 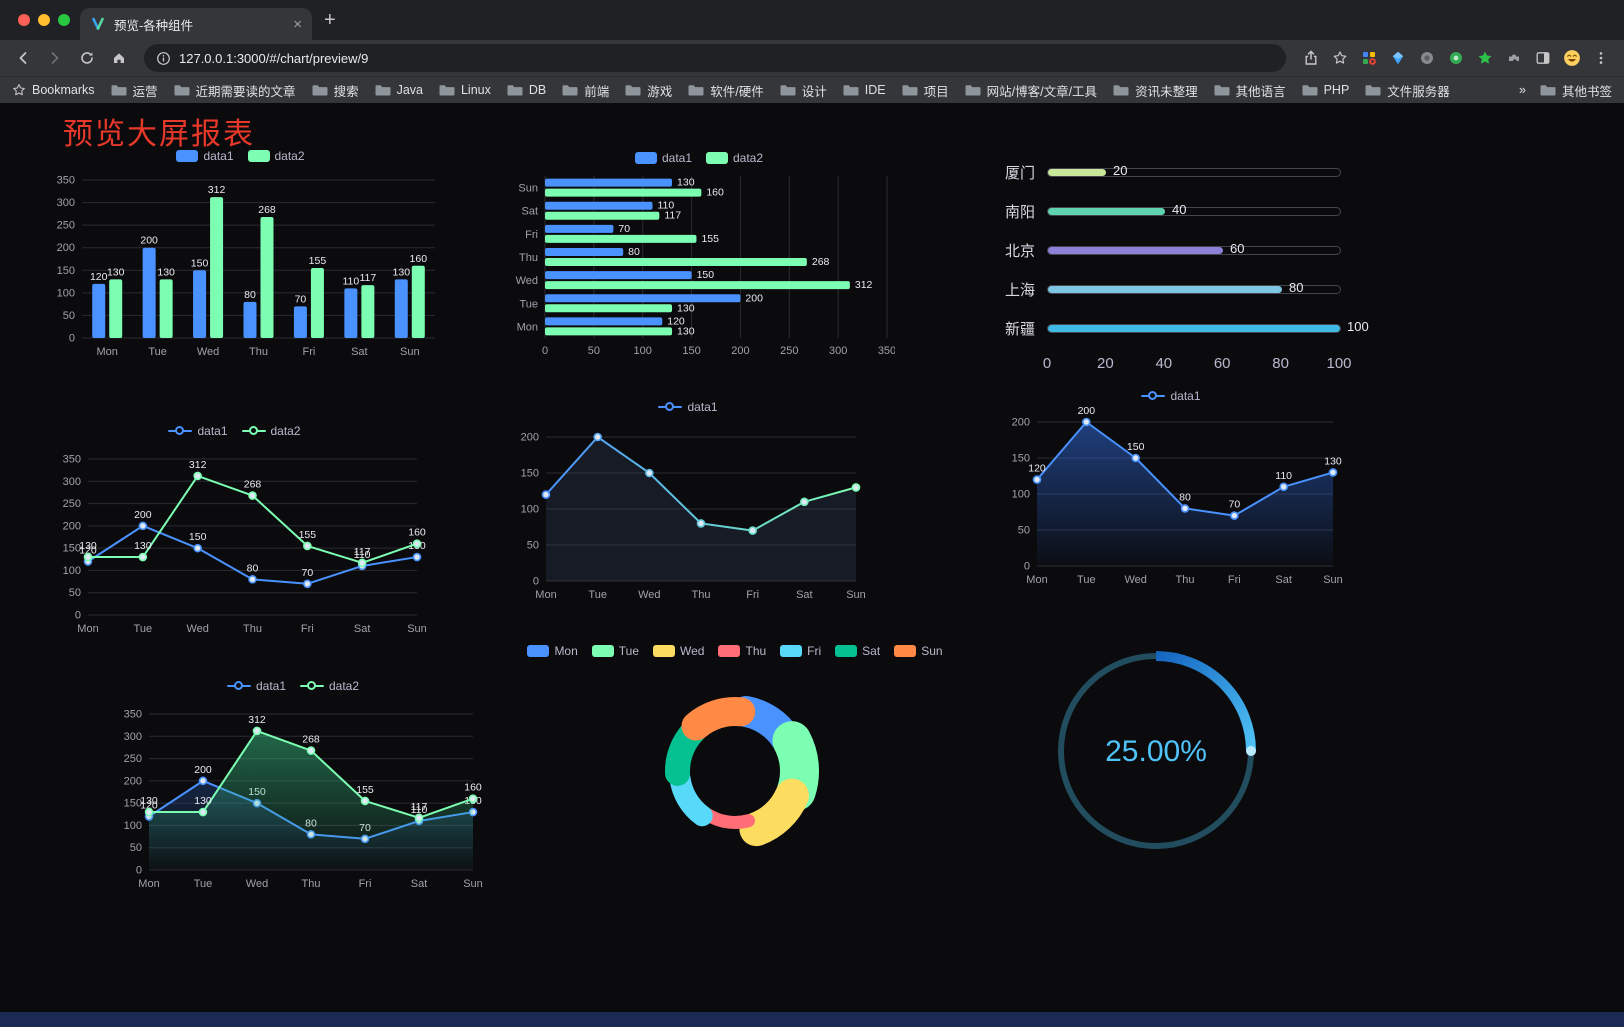 I want to click on bookmark-folder: 软件/硬件, so click(x=726, y=90).